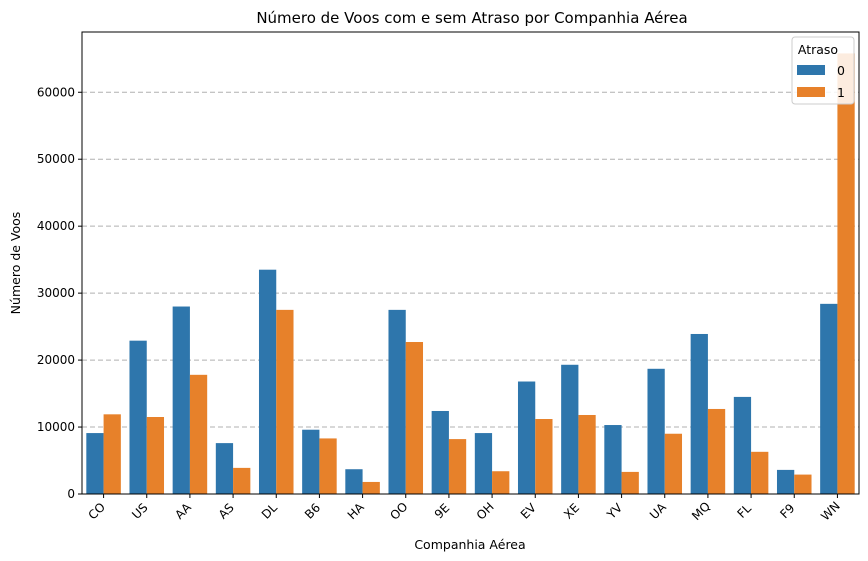 The height and width of the screenshot is (561, 868). I want to click on x-axis-label: Companhia Aérea, so click(469, 544).